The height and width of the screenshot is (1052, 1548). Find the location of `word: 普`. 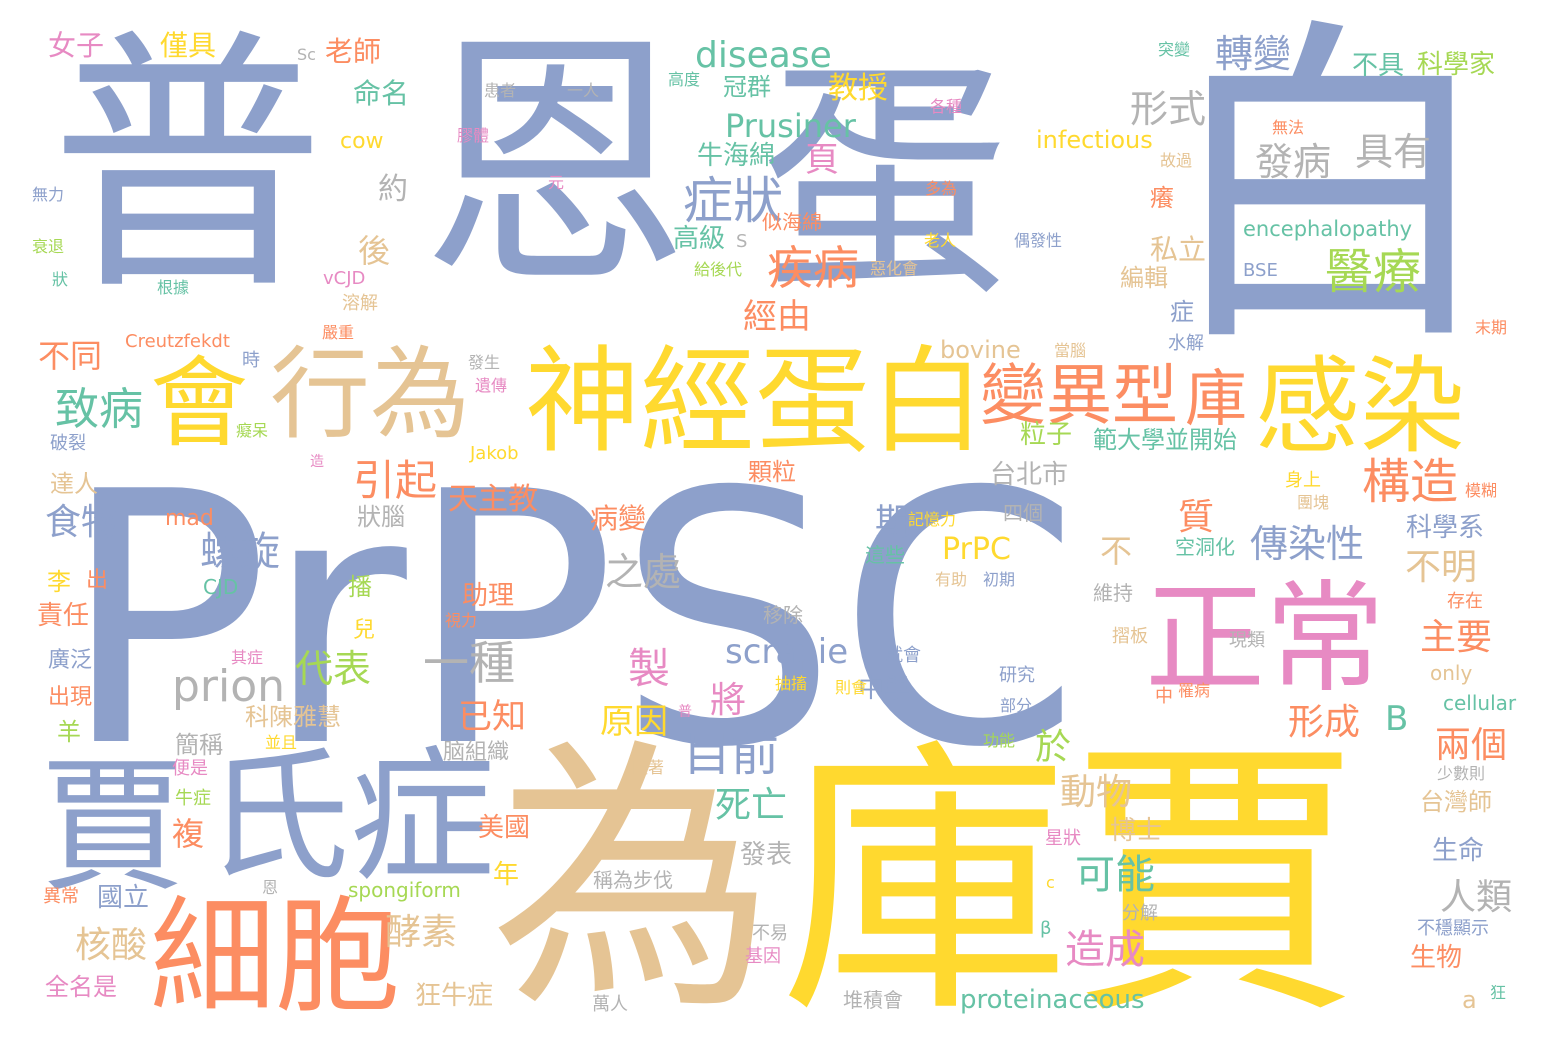

word: 普 is located at coordinates (685, 712).